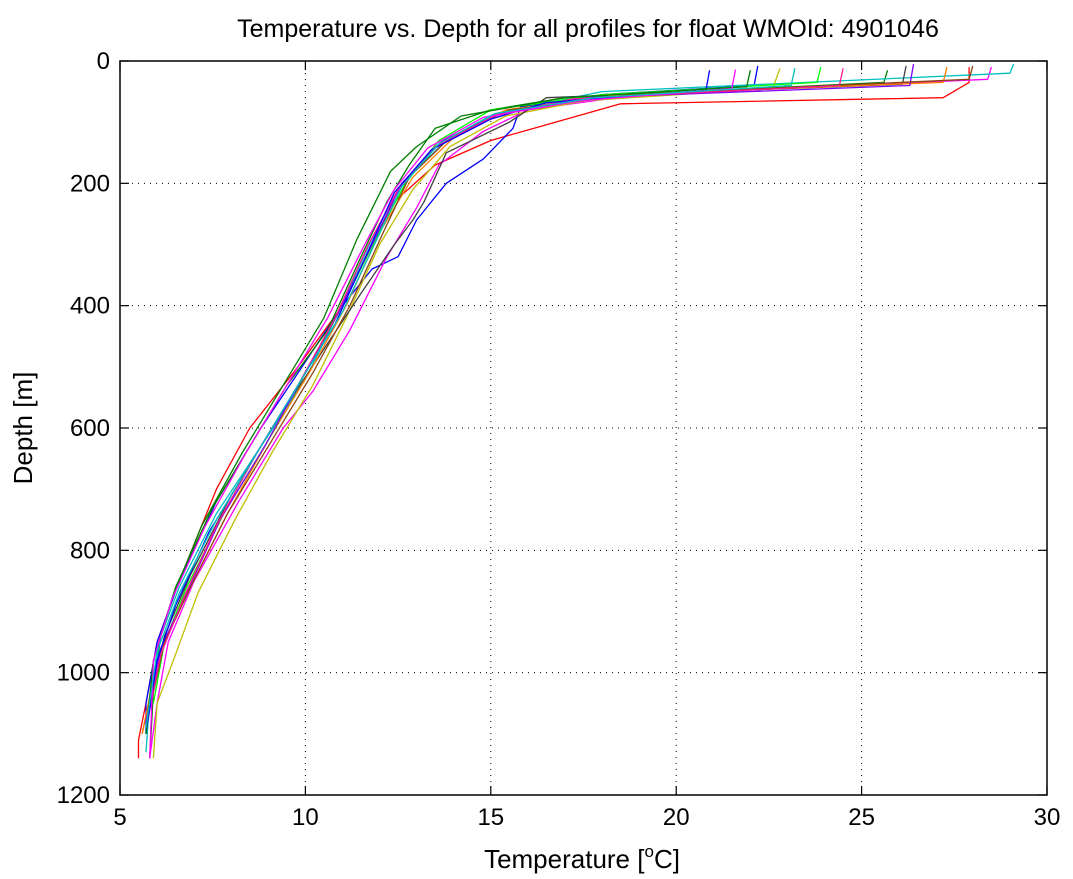  I want to click on x-tick-label: 20, so click(676, 817).